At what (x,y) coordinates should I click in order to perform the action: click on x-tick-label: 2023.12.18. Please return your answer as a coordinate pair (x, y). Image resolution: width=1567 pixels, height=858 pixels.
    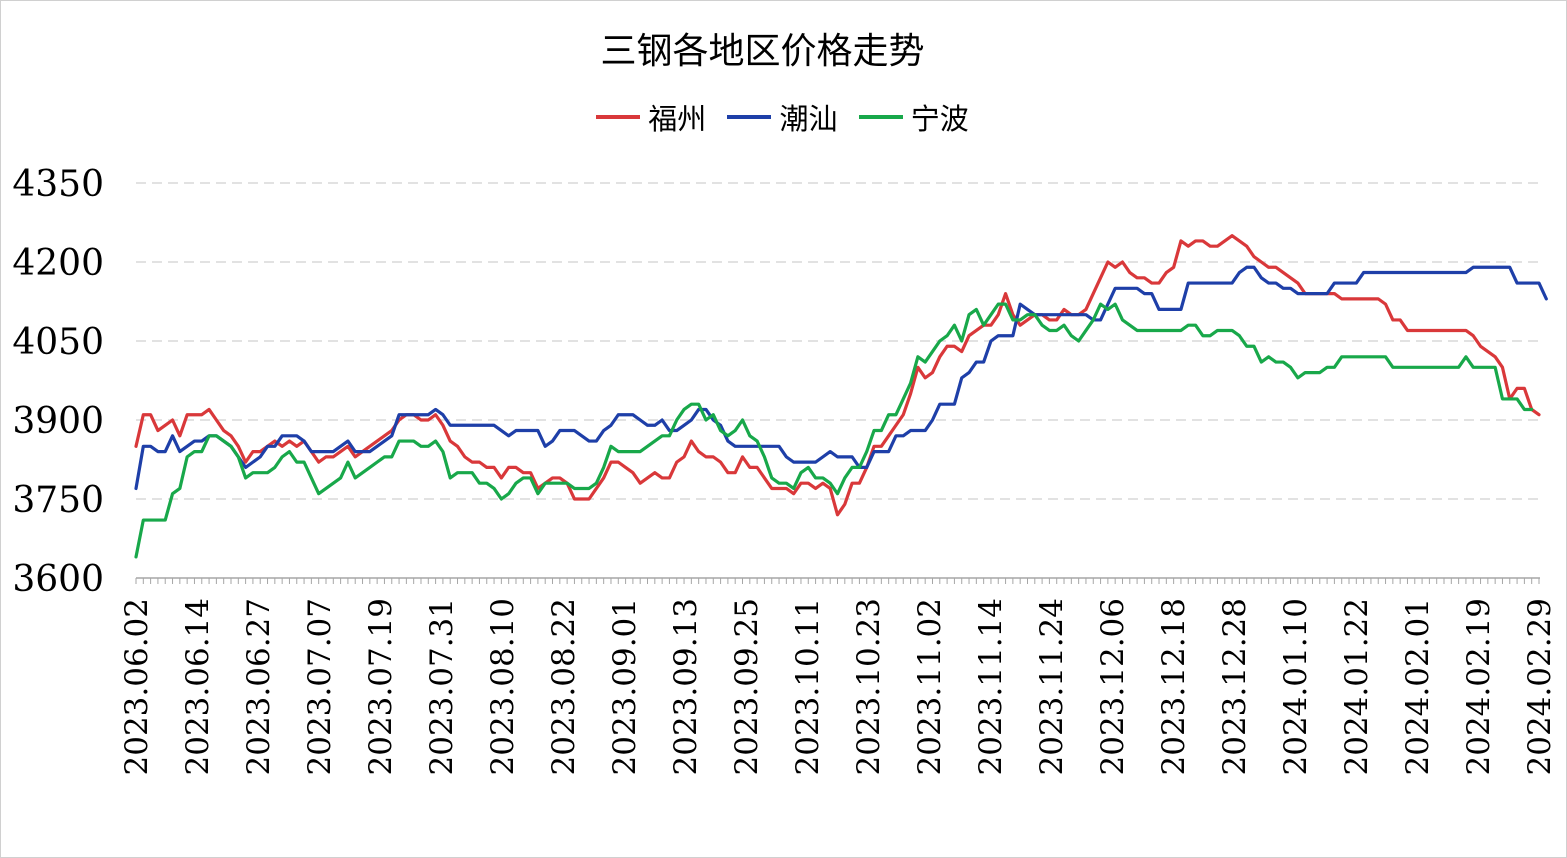
    Looking at the image, I should click on (1174, 687).